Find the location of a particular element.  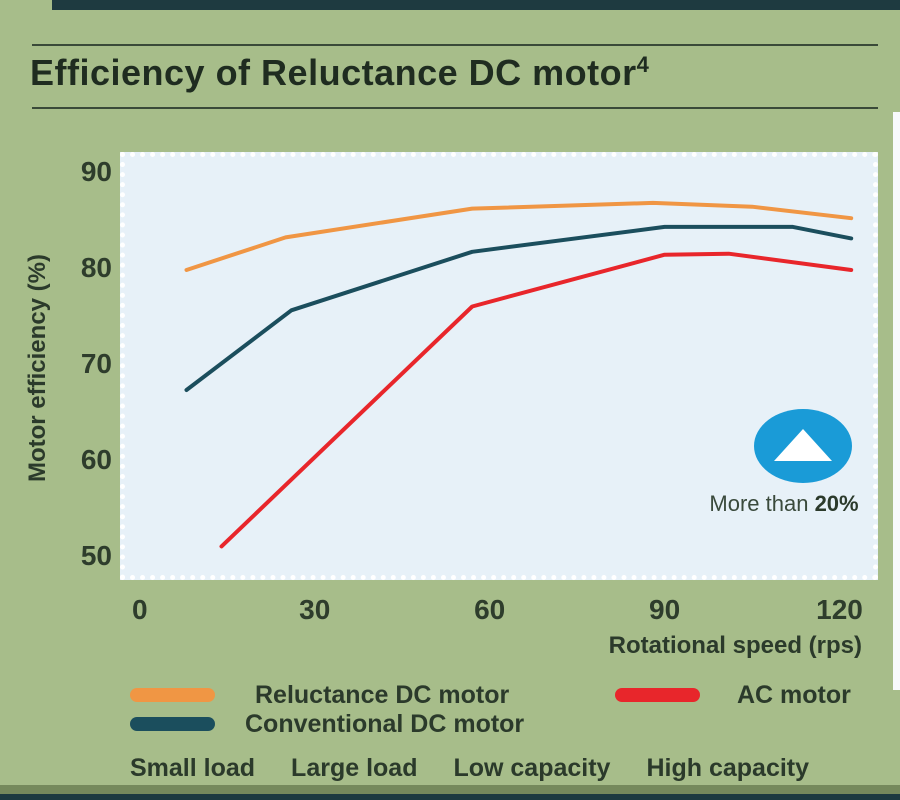

badge-caption: More than 20% is located at coordinates (784, 504).